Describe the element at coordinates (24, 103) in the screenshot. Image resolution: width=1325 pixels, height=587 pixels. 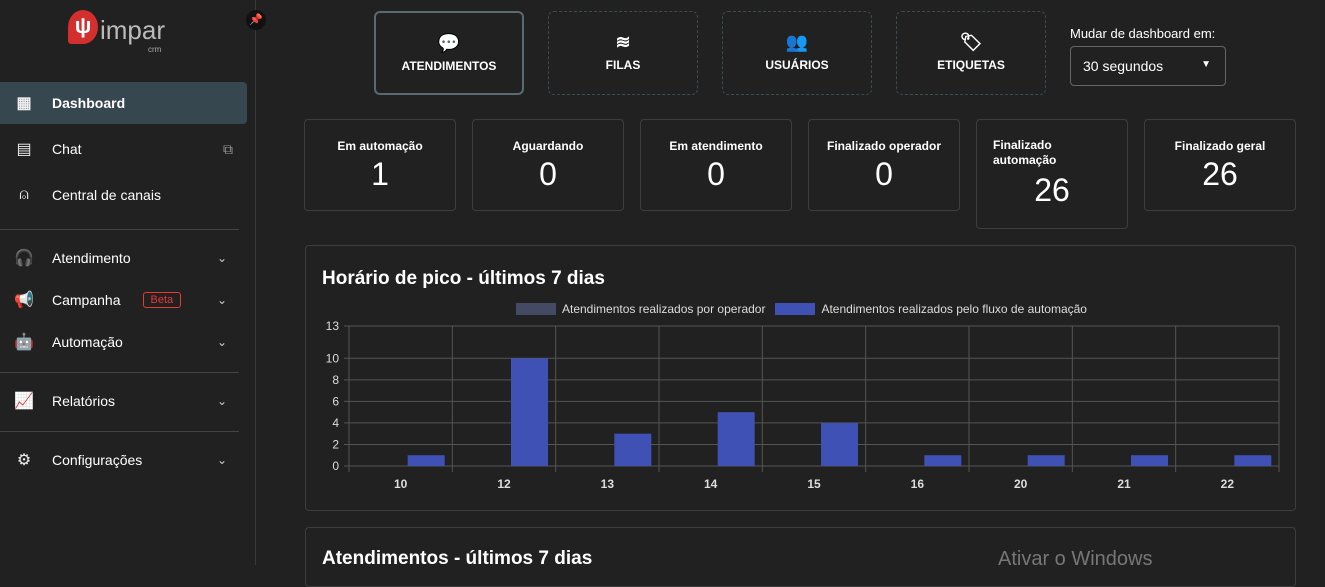
I see `dashboard-icon: ▦` at that location.